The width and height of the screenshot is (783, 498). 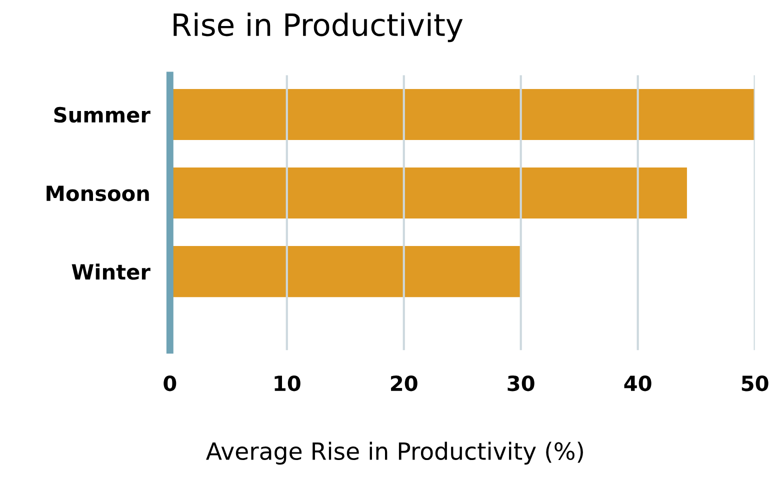 What do you see at coordinates (102, 114) in the screenshot?
I see `y-tick-label: Summer` at bounding box center [102, 114].